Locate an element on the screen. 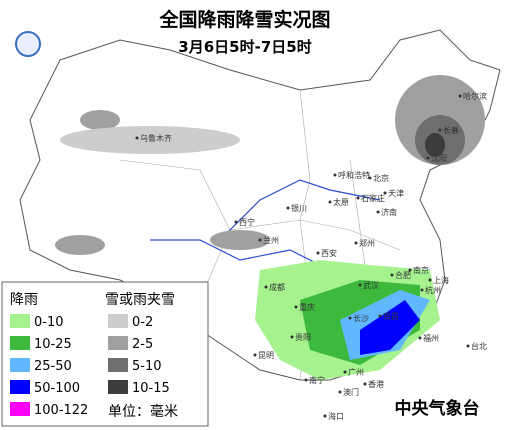  city-label: 石家庄 is located at coordinates (373, 198).